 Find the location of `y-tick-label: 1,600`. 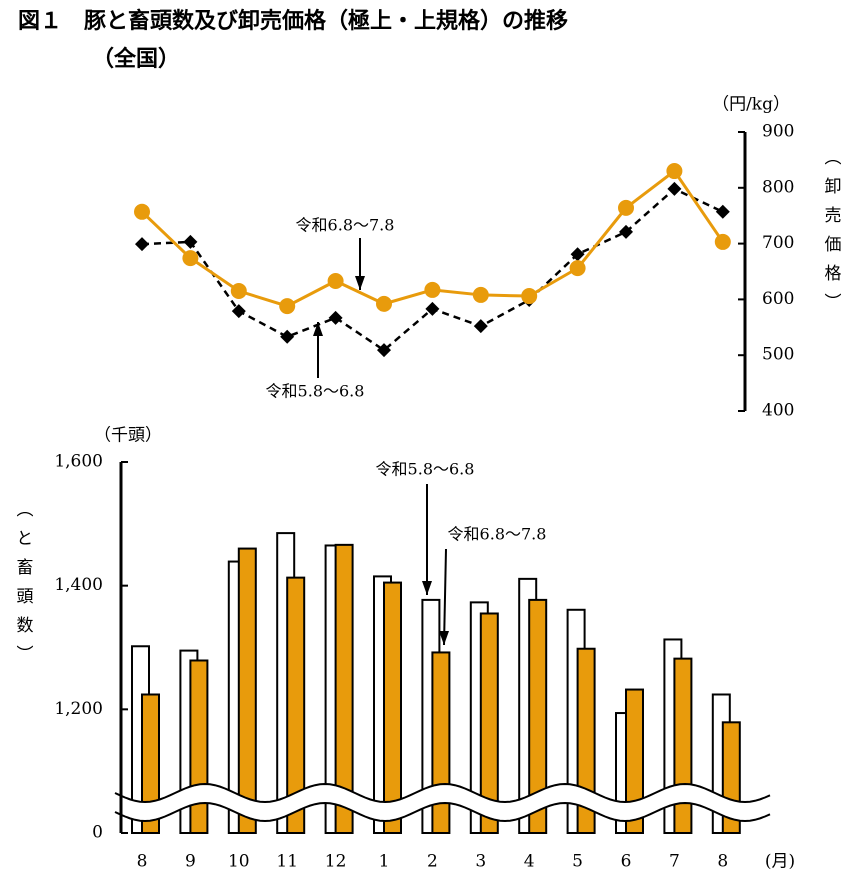

y-tick-label: 1,600 is located at coordinates (78, 462).